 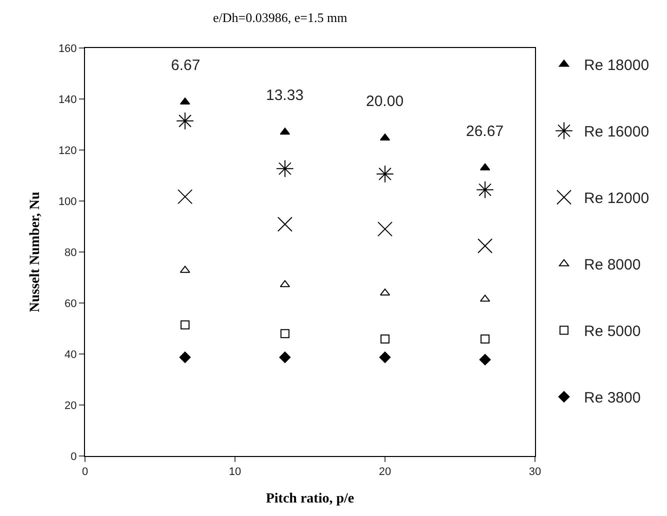 I want to click on legend-label: Re 12000, so click(x=617, y=199).